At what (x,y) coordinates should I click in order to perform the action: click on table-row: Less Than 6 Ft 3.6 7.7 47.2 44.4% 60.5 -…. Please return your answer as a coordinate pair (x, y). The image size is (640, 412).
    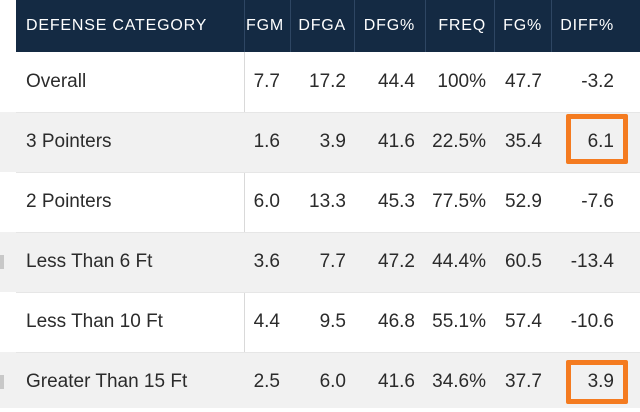
    Looking at the image, I should click on (320, 262).